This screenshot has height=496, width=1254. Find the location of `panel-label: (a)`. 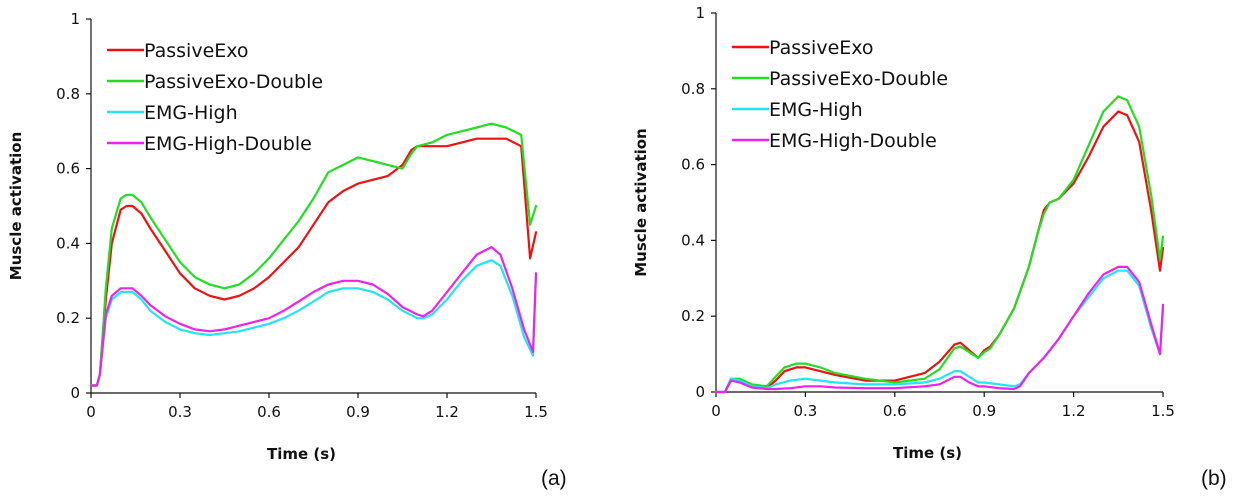

panel-label: (a) is located at coordinates (554, 478).